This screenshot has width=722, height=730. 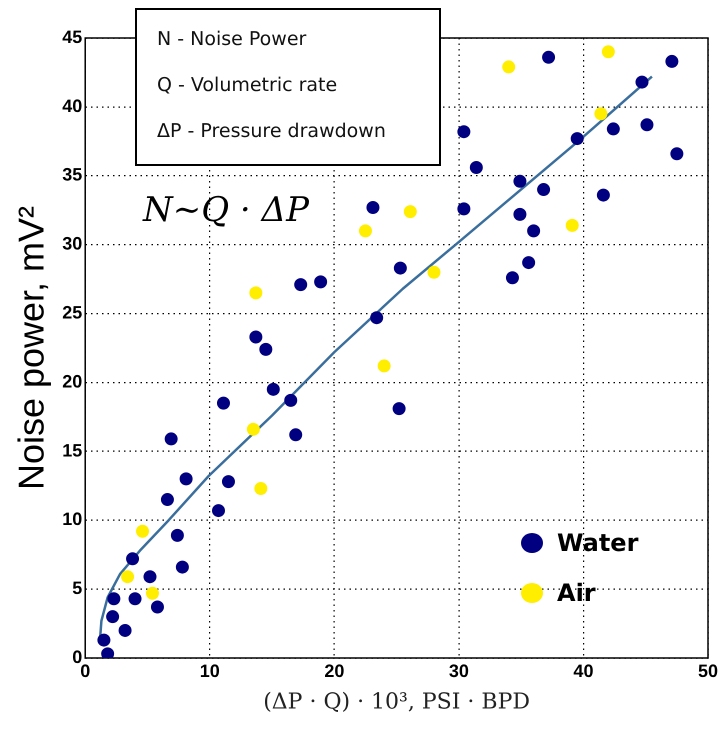 What do you see at coordinates (396, 702) in the screenshot?
I see `x-axis-title: (ΔP · Q) · 10³, PSI · BPD` at bounding box center [396, 702].